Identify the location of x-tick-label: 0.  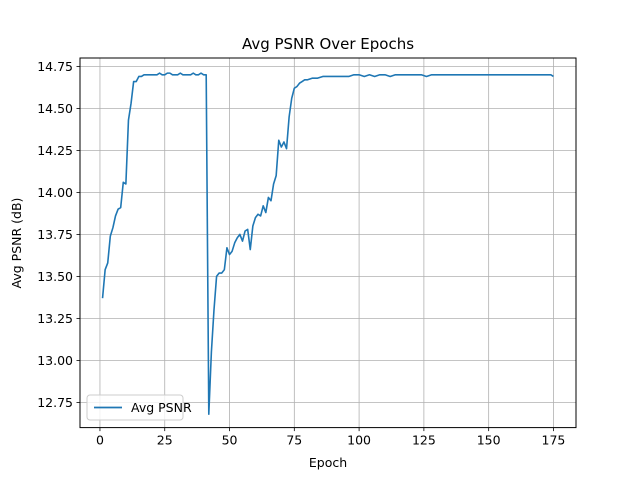
(100, 440).